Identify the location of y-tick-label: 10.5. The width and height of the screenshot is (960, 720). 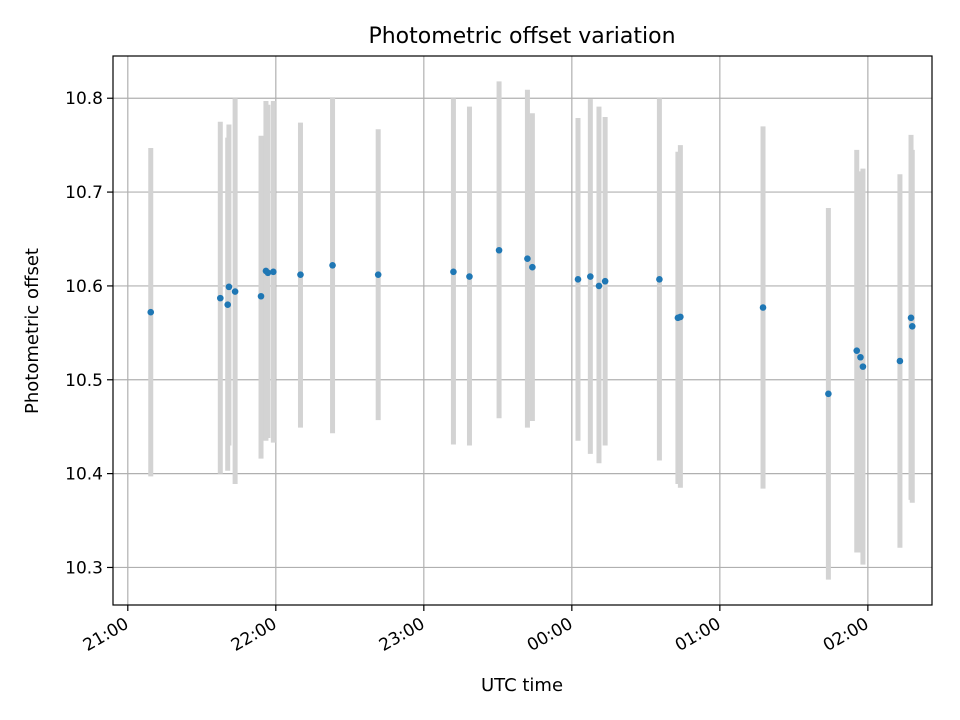
(84, 381).